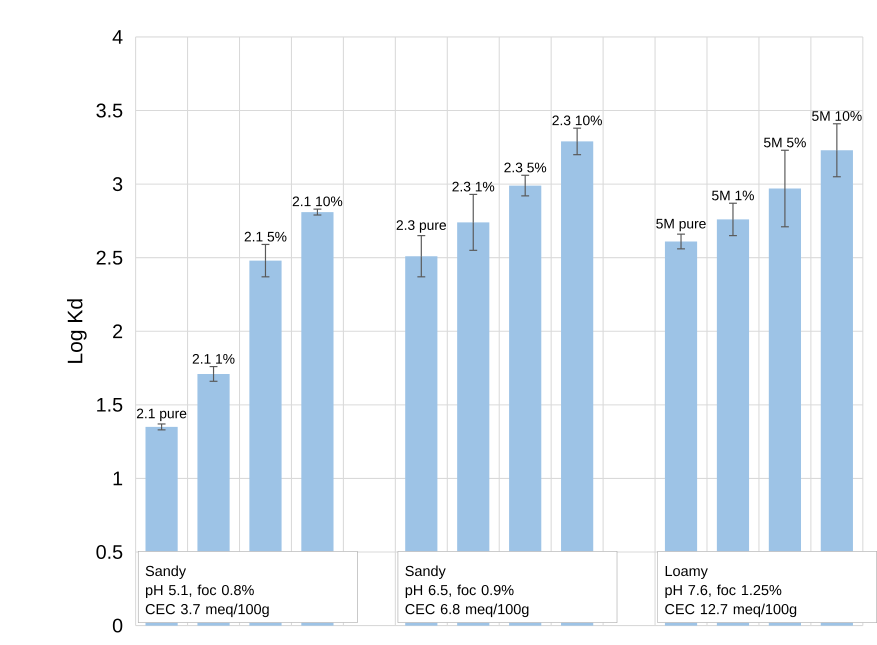 The image size is (877, 645). I want to click on y-axis-title: Log Kd, so click(77, 331).